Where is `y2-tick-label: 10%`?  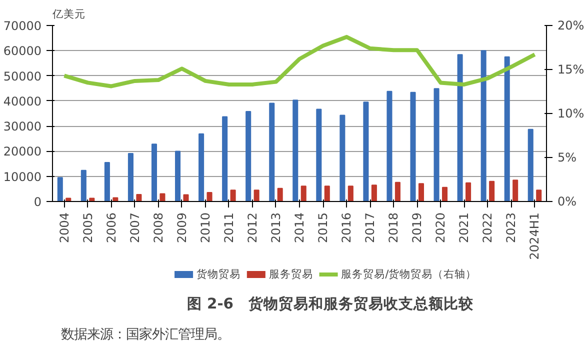
y2-tick-label: 10% is located at coordinates (571, 113).